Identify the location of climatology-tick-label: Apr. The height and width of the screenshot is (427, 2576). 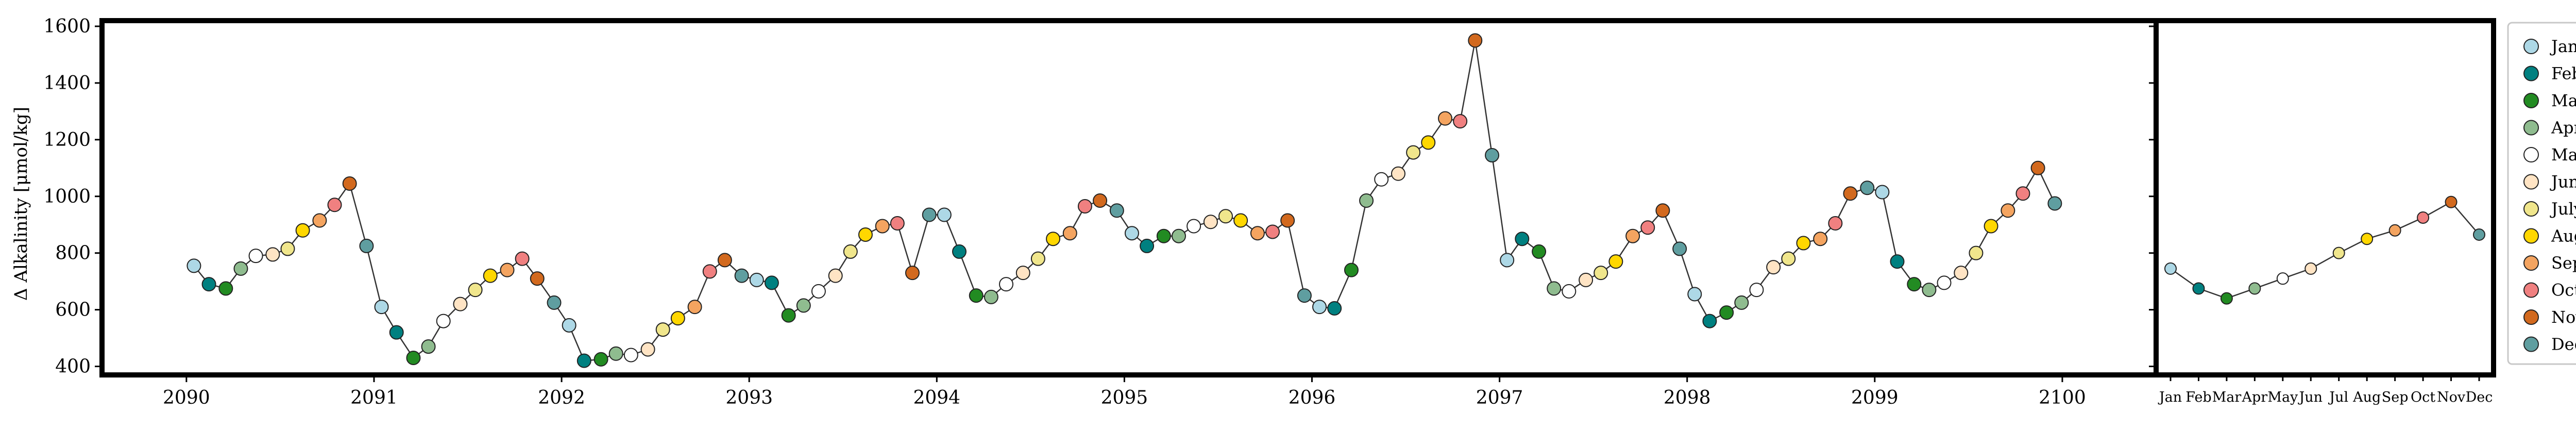
(2255, 397).